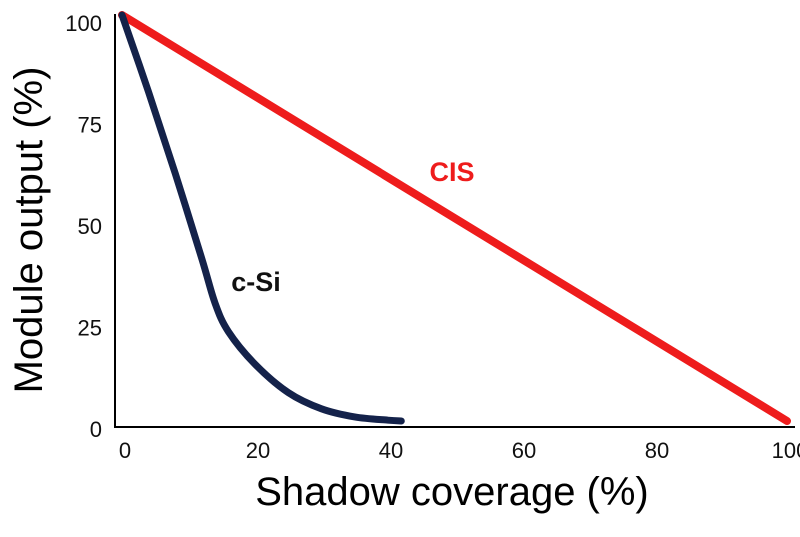  What do you see at coordinates (29, 230) in the screenshot?
I see `y-axis-title: Module output (%)` at bounding box center [29, 230].